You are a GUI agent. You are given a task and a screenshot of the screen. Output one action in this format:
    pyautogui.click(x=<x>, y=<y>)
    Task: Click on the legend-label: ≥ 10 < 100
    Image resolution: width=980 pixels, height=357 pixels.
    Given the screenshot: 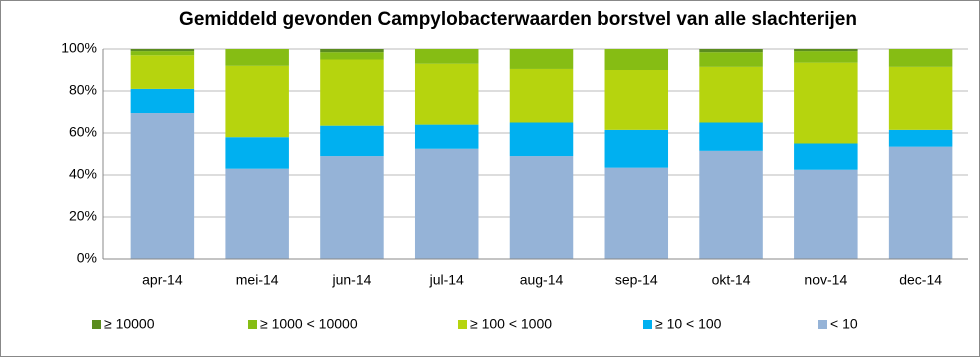 What is the action you would take?
    pyautogui.click(x=688, y=324)
    